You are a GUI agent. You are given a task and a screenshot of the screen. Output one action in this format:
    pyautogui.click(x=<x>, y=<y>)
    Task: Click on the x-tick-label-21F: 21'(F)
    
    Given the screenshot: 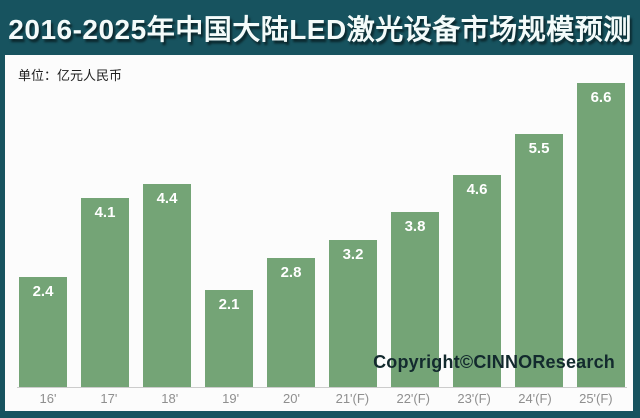 What is the action you would take?
    pyautogui.click(x=352, y=398)
    